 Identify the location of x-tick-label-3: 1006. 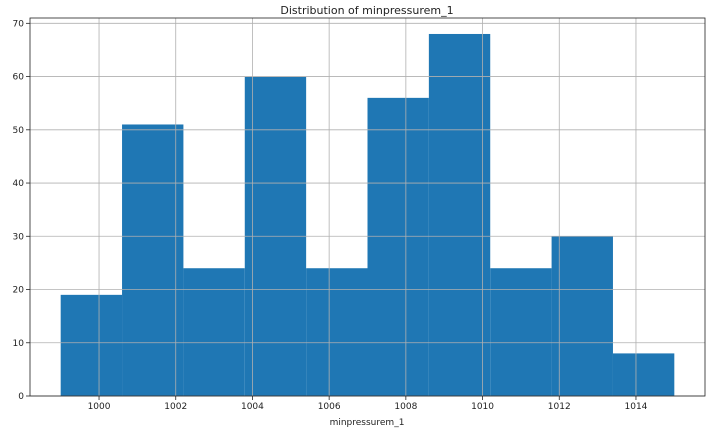
(329, 407).